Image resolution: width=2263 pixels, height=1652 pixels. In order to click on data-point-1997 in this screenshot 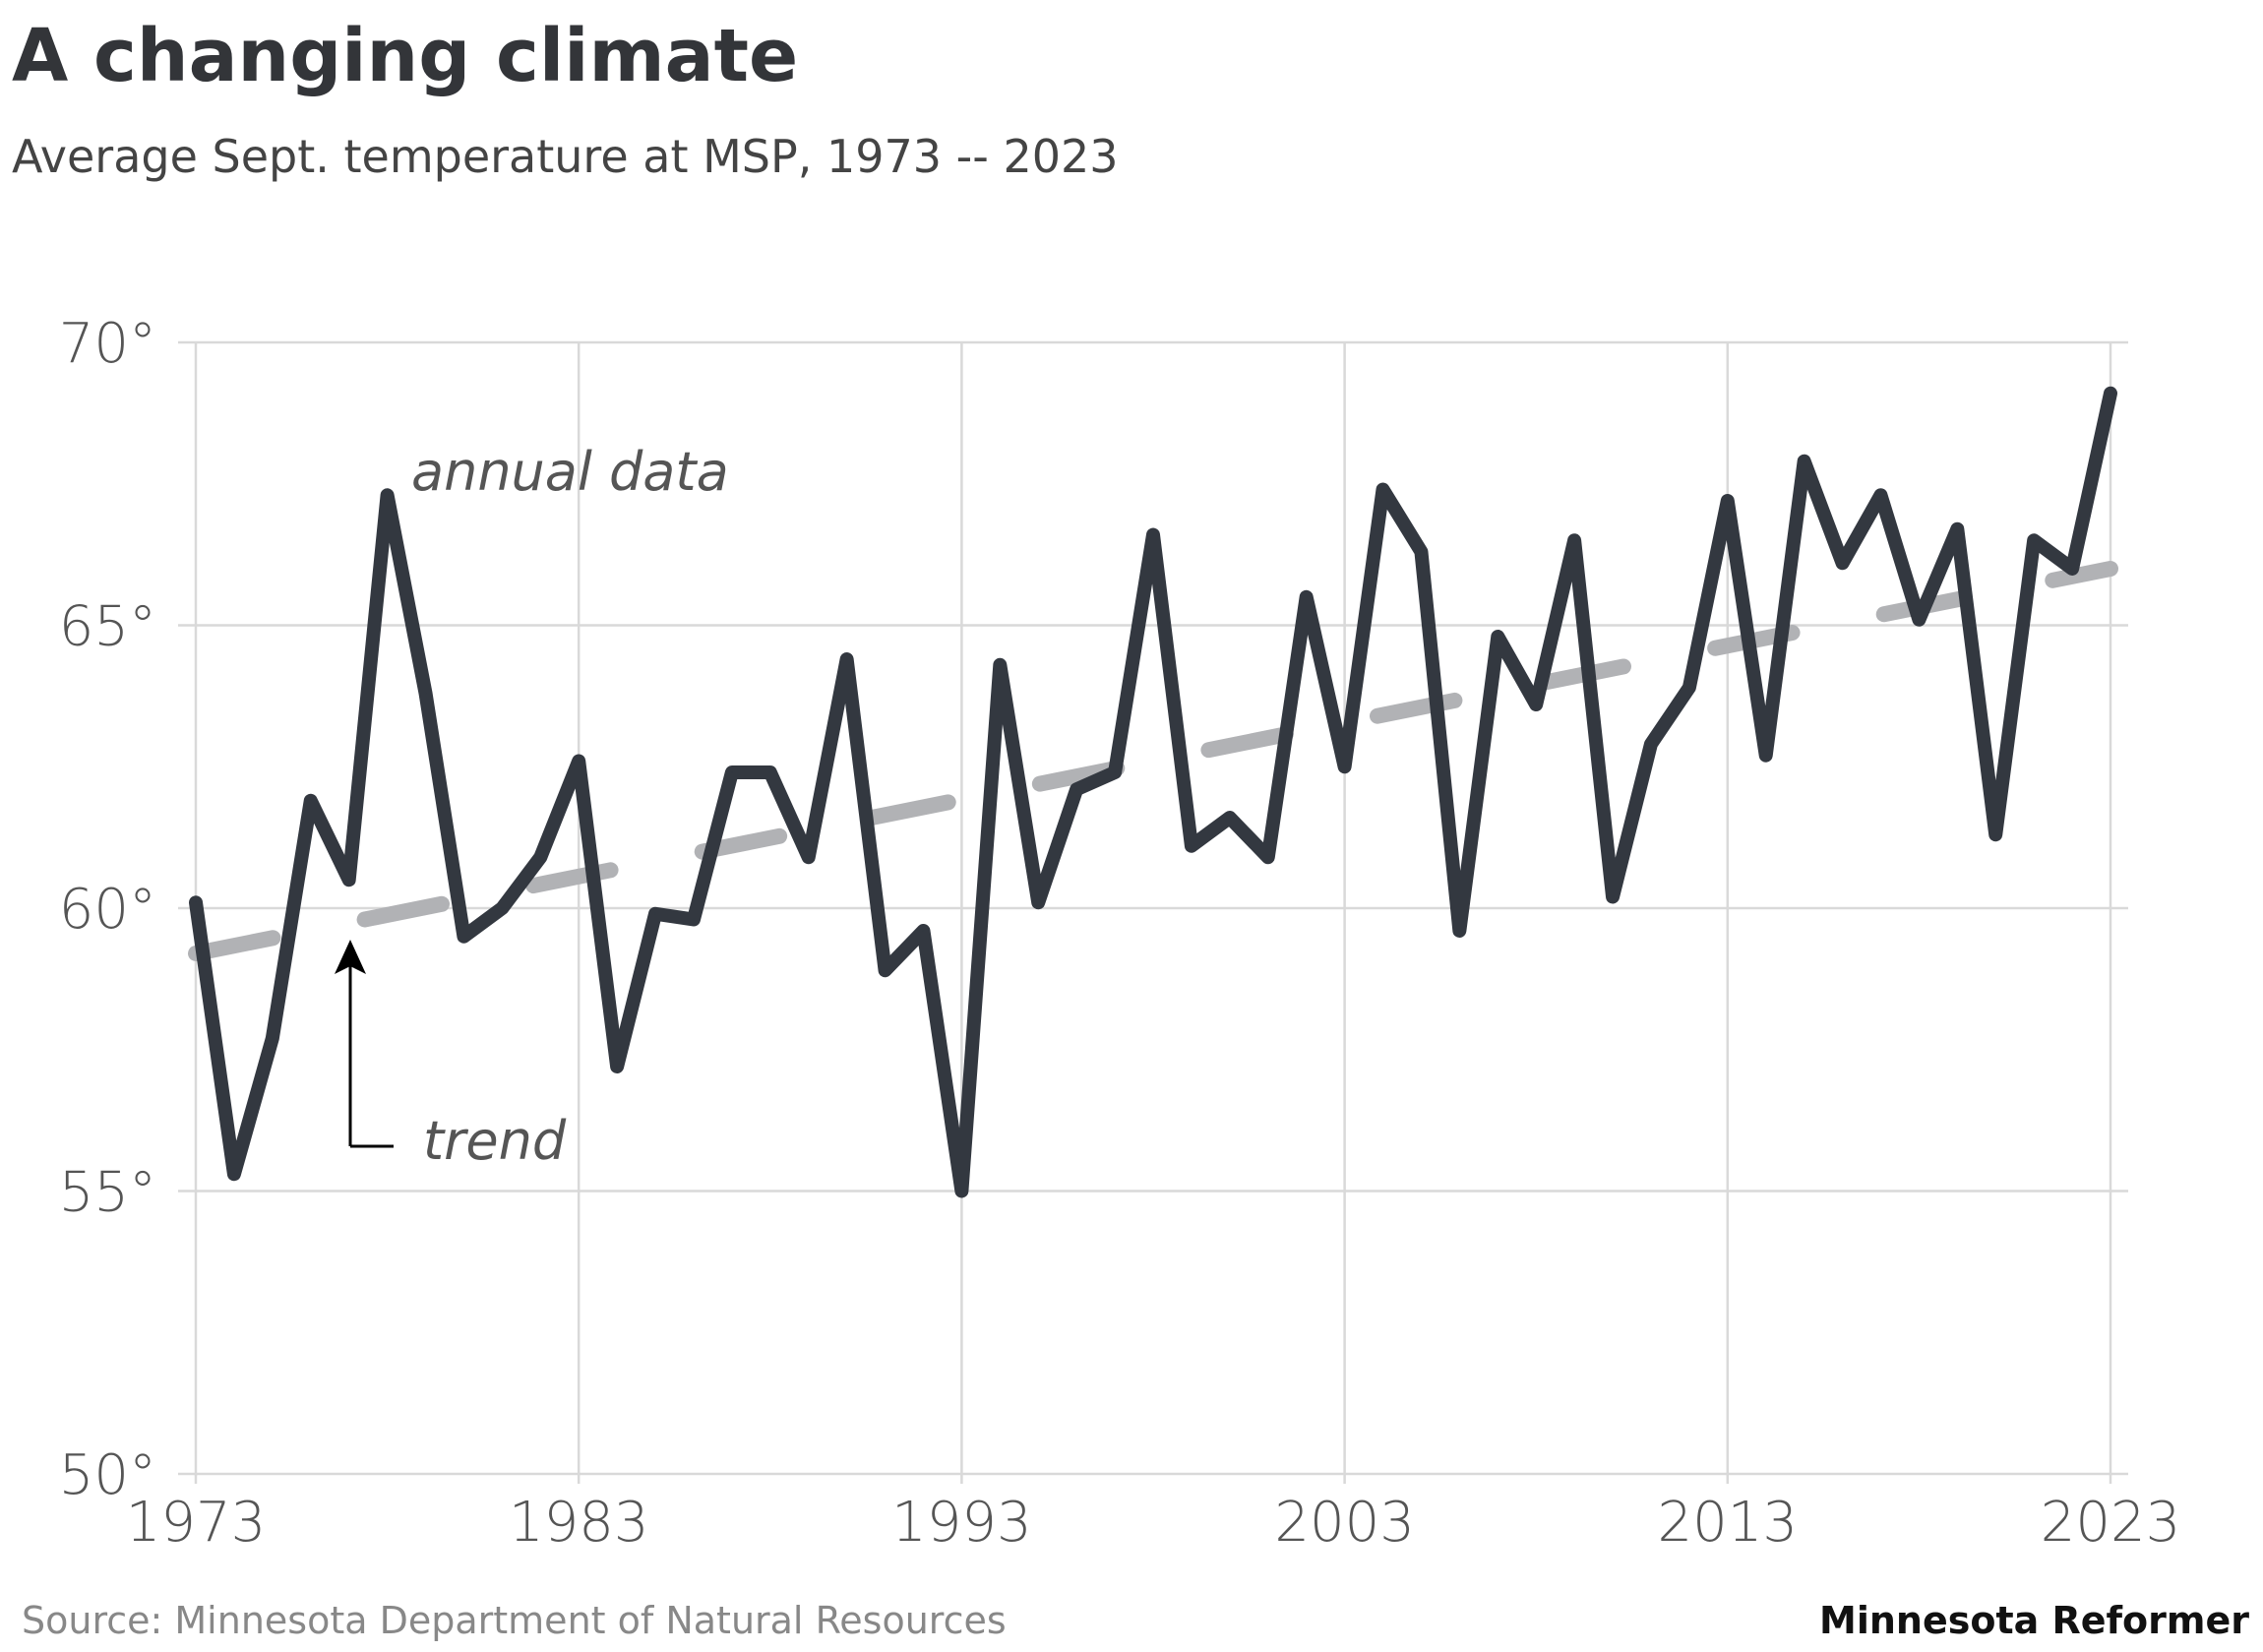, I will do `click(1115, 772)`.